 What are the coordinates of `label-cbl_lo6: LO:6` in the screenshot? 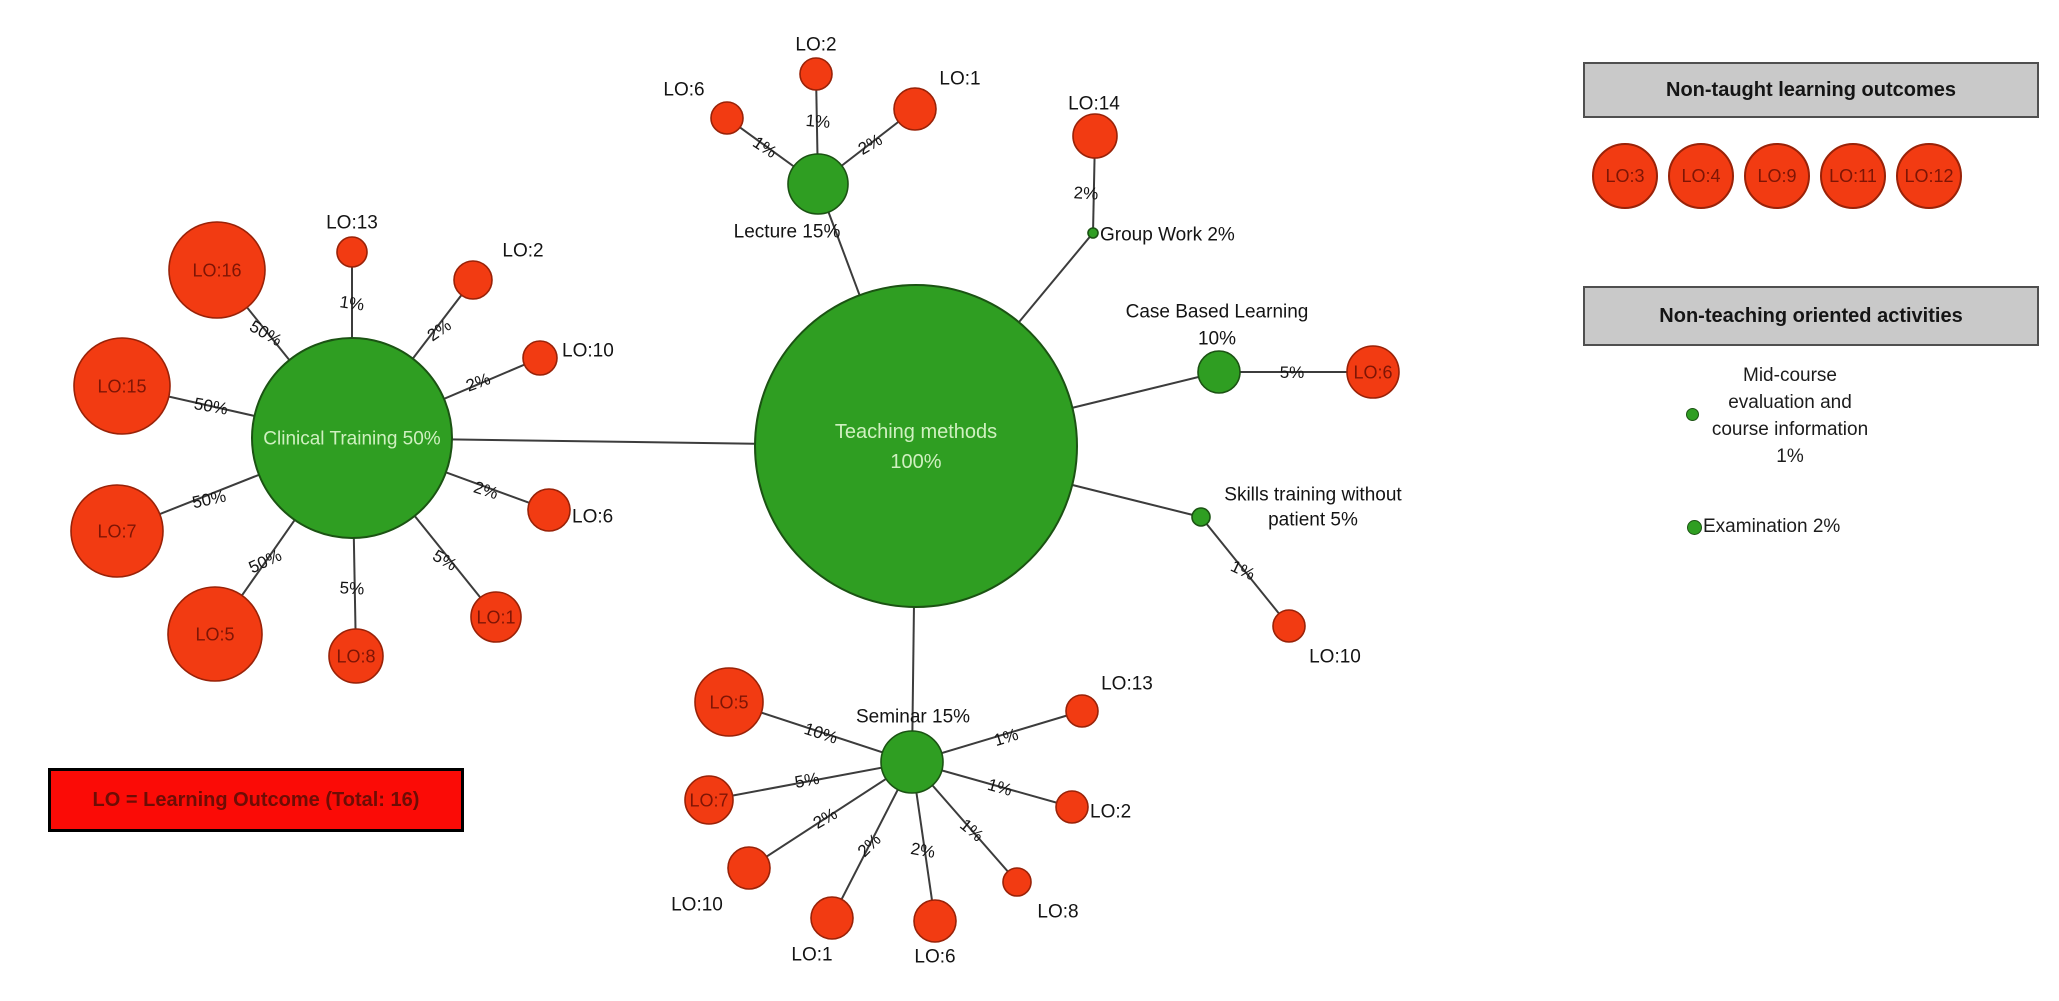 It's located at (1372, 372).